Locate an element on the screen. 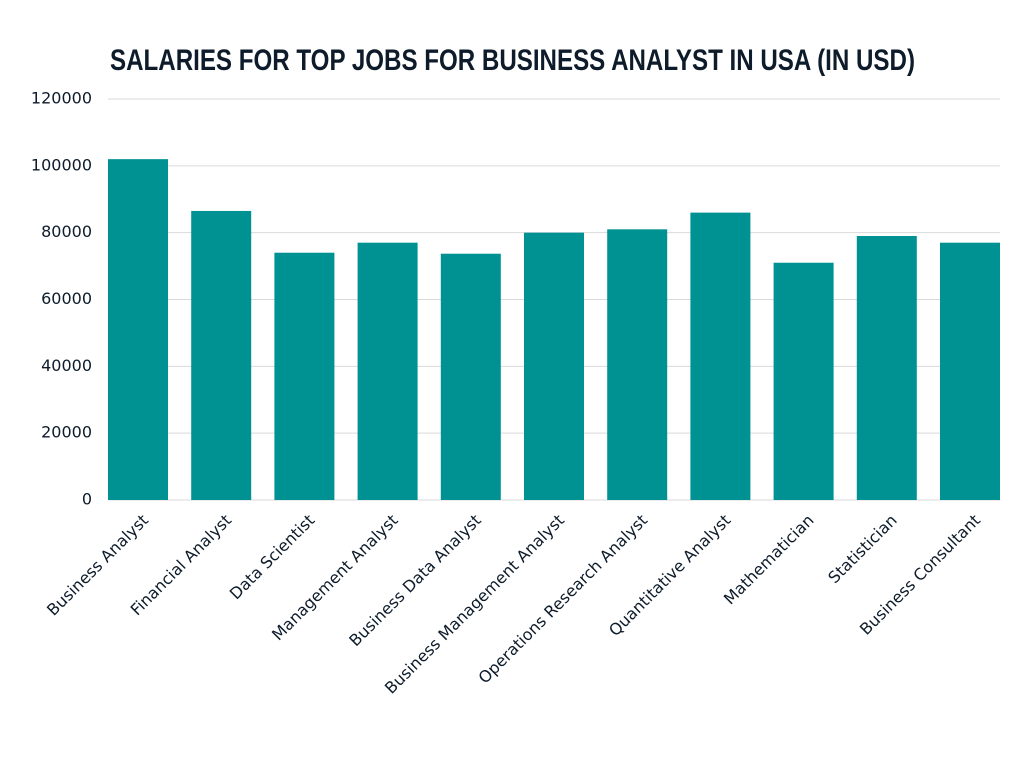 The height and width of the screenshot is (768, 1024). x-tick-label: Statistician is located at coordinates (862, 549).